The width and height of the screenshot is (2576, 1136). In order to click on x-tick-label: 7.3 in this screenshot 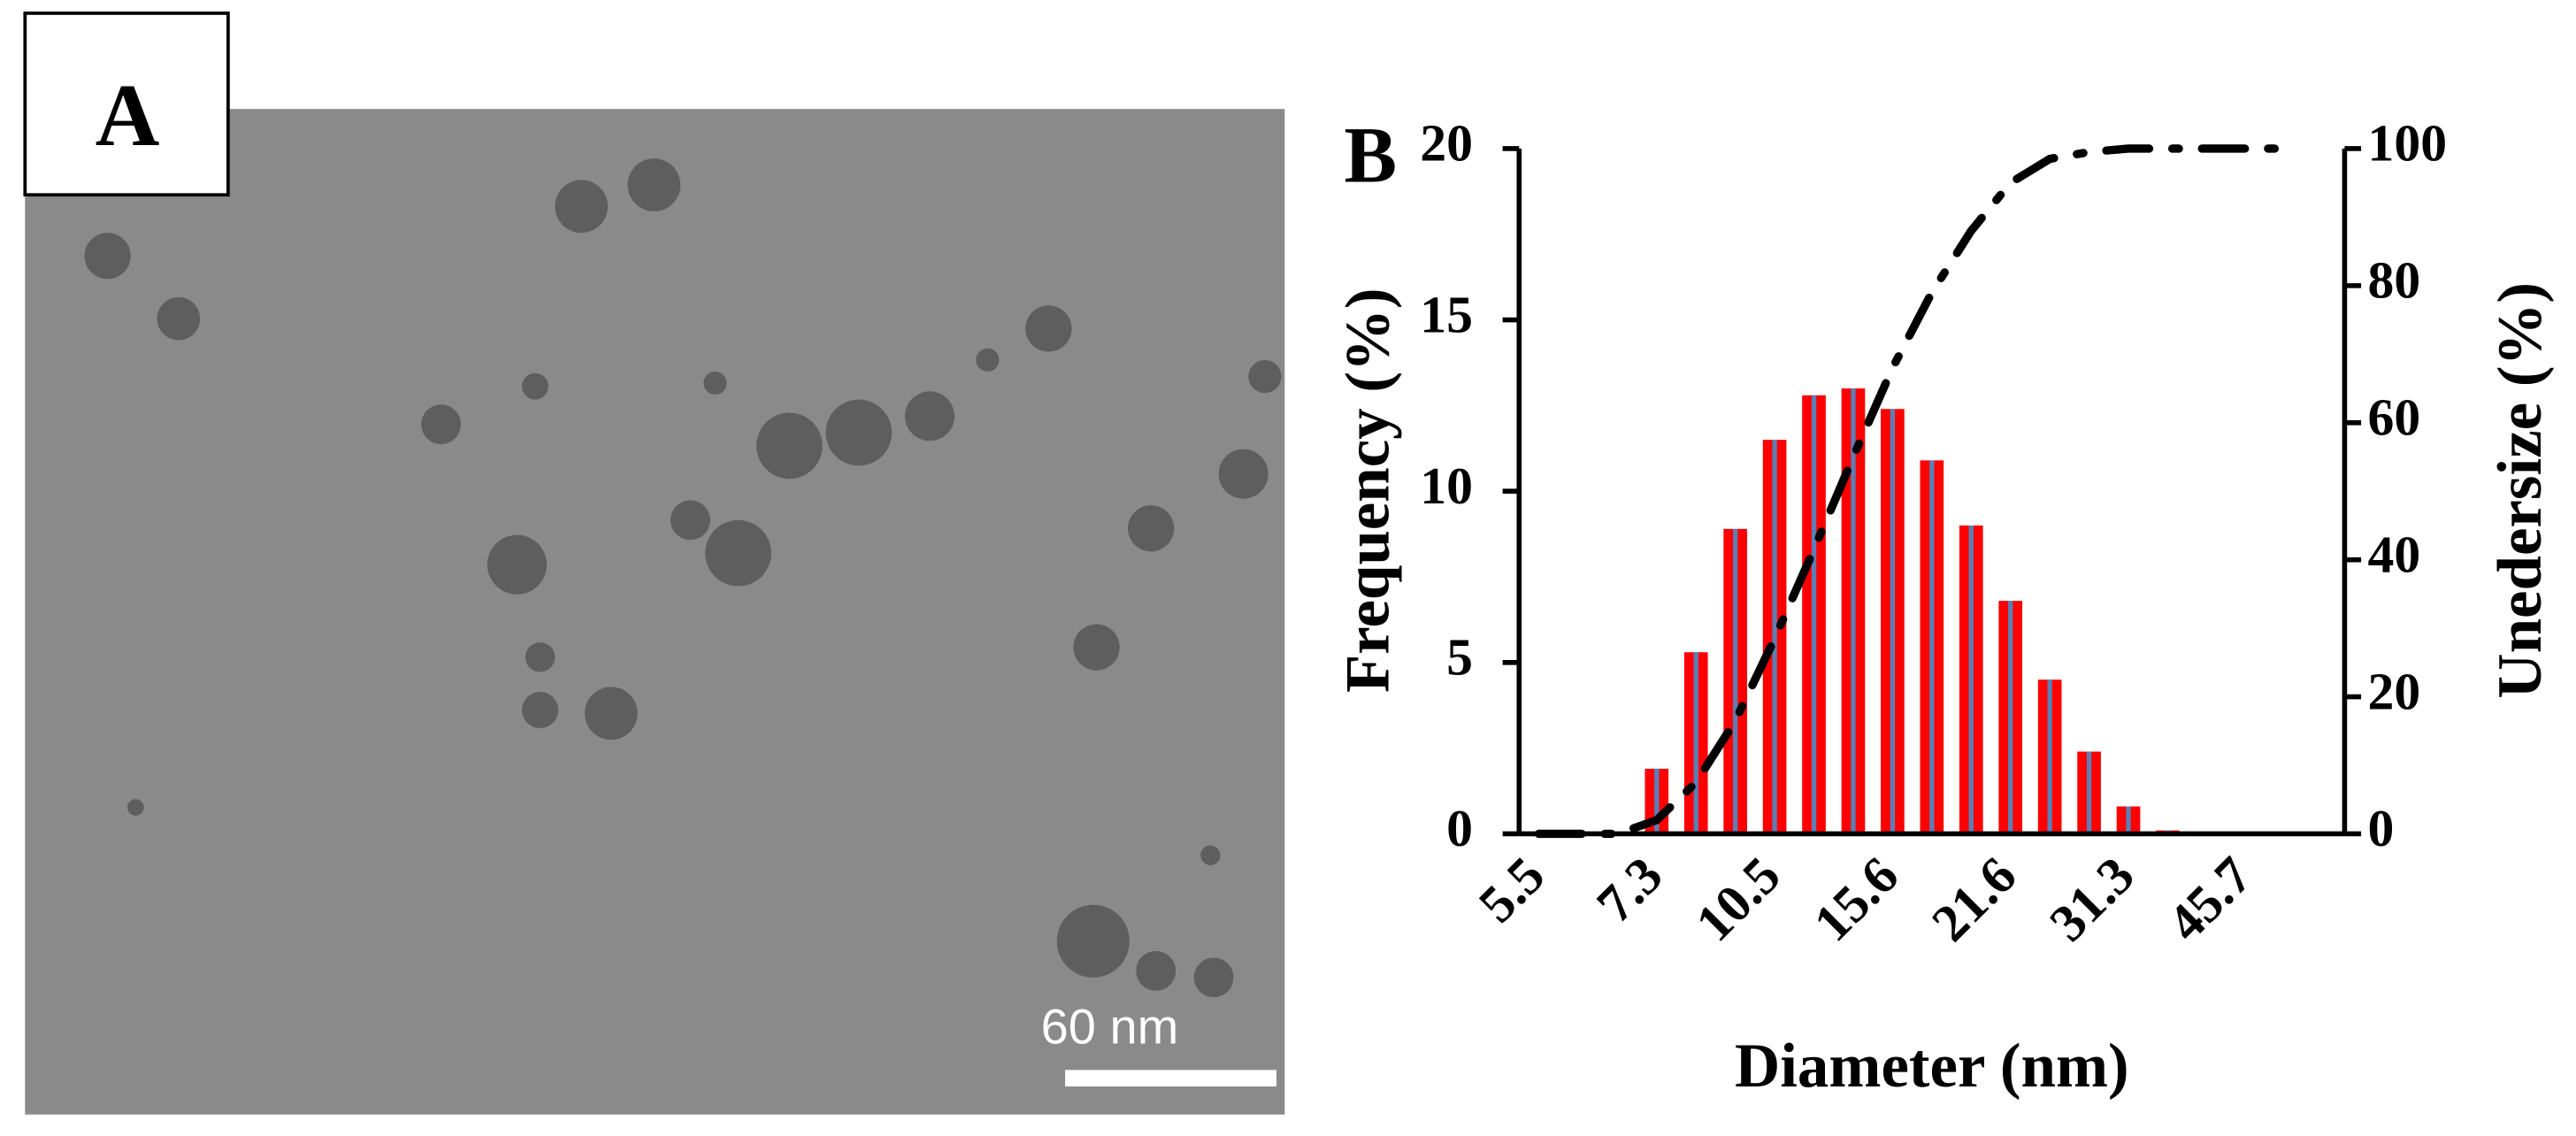, I will do `click(1629, 889)`.